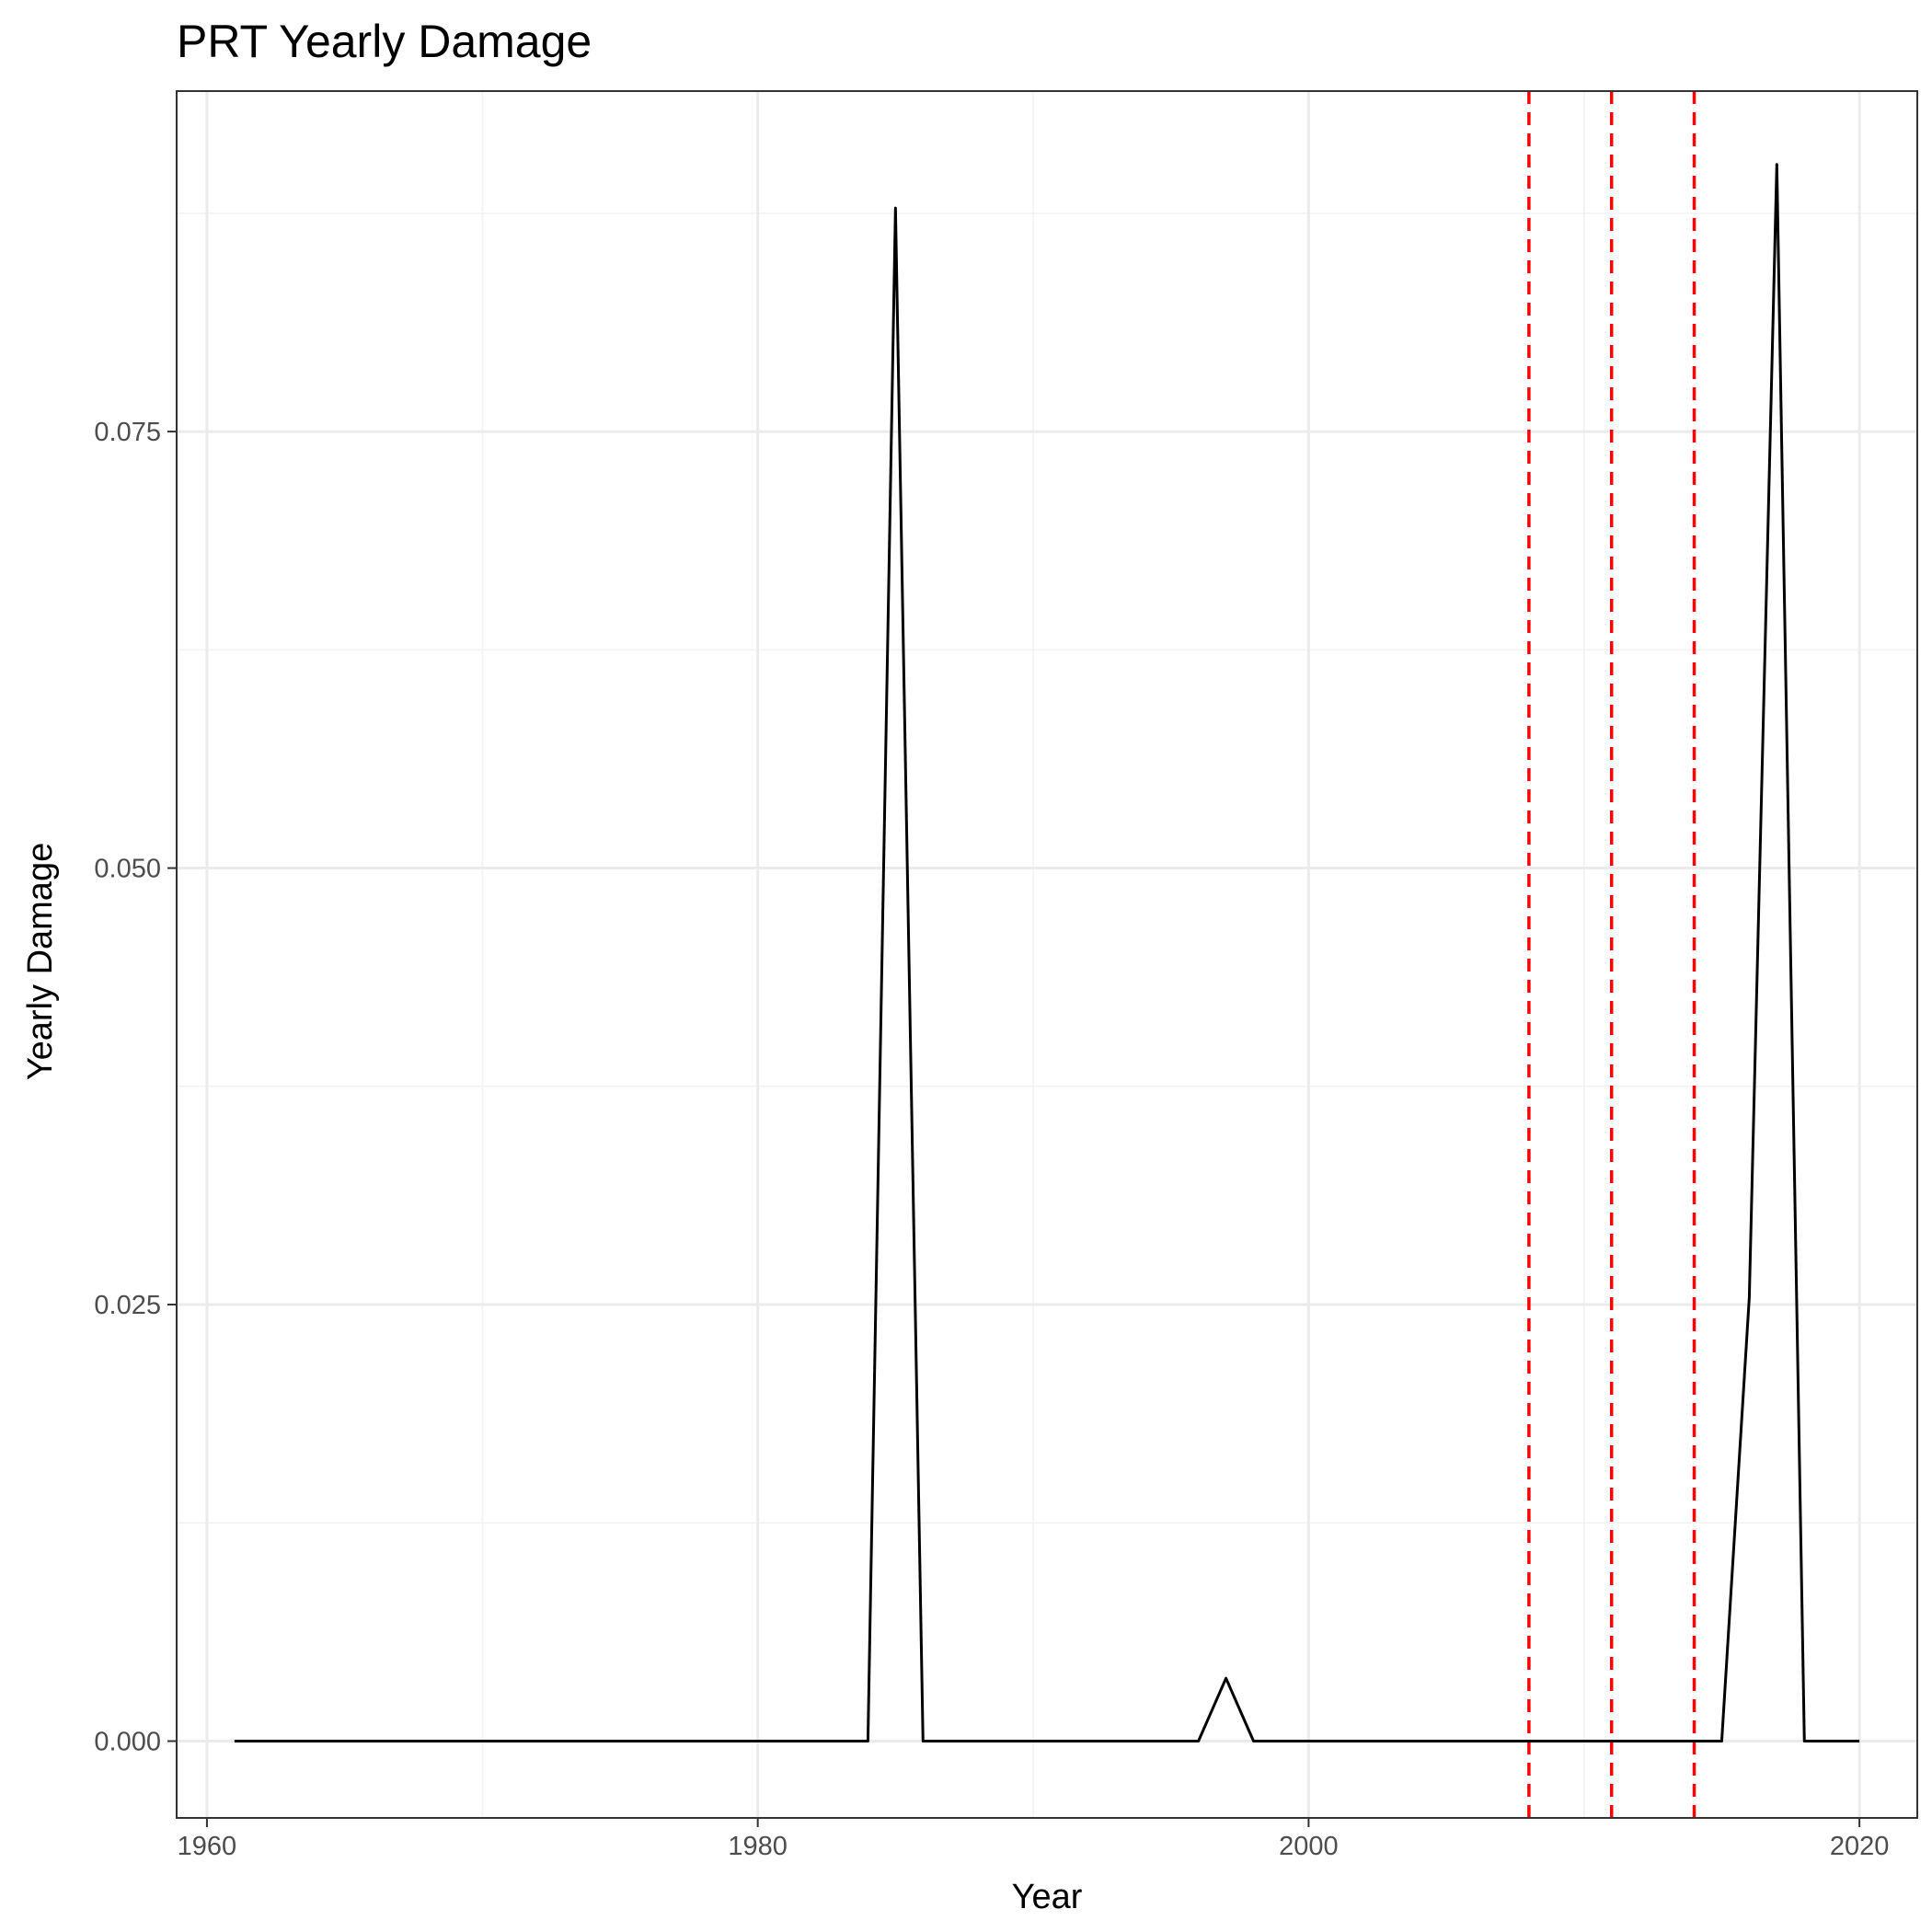 The image size is (1932, 1932). I want to click on chart-title: PRT Yearly Damage, so click(384, 41).